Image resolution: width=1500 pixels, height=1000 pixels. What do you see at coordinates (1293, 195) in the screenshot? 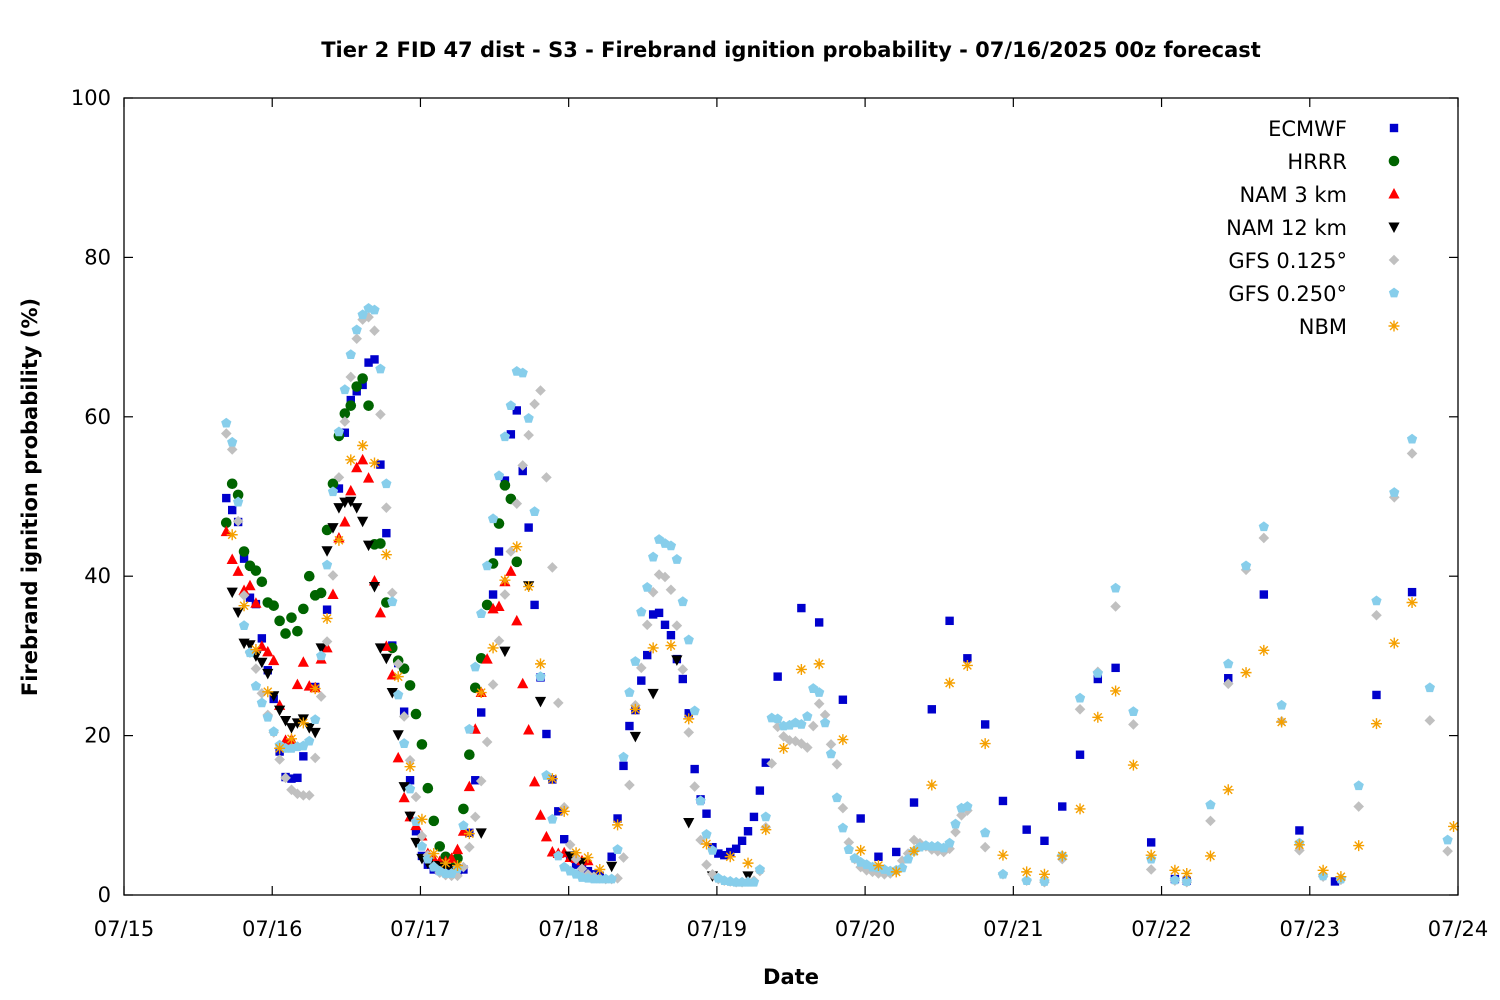
I see `legend-label: NAM 3 km` at bounding box center [1293, 195].